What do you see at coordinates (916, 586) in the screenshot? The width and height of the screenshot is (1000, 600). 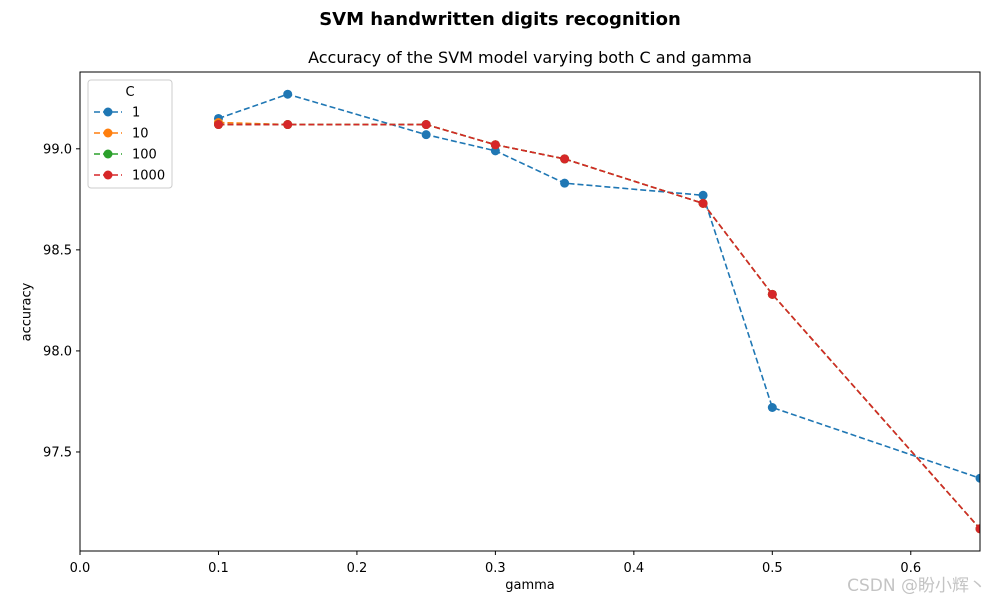 I see `watermark-text: CSDN @盼小辉丶` at bounding box center [916, 586].